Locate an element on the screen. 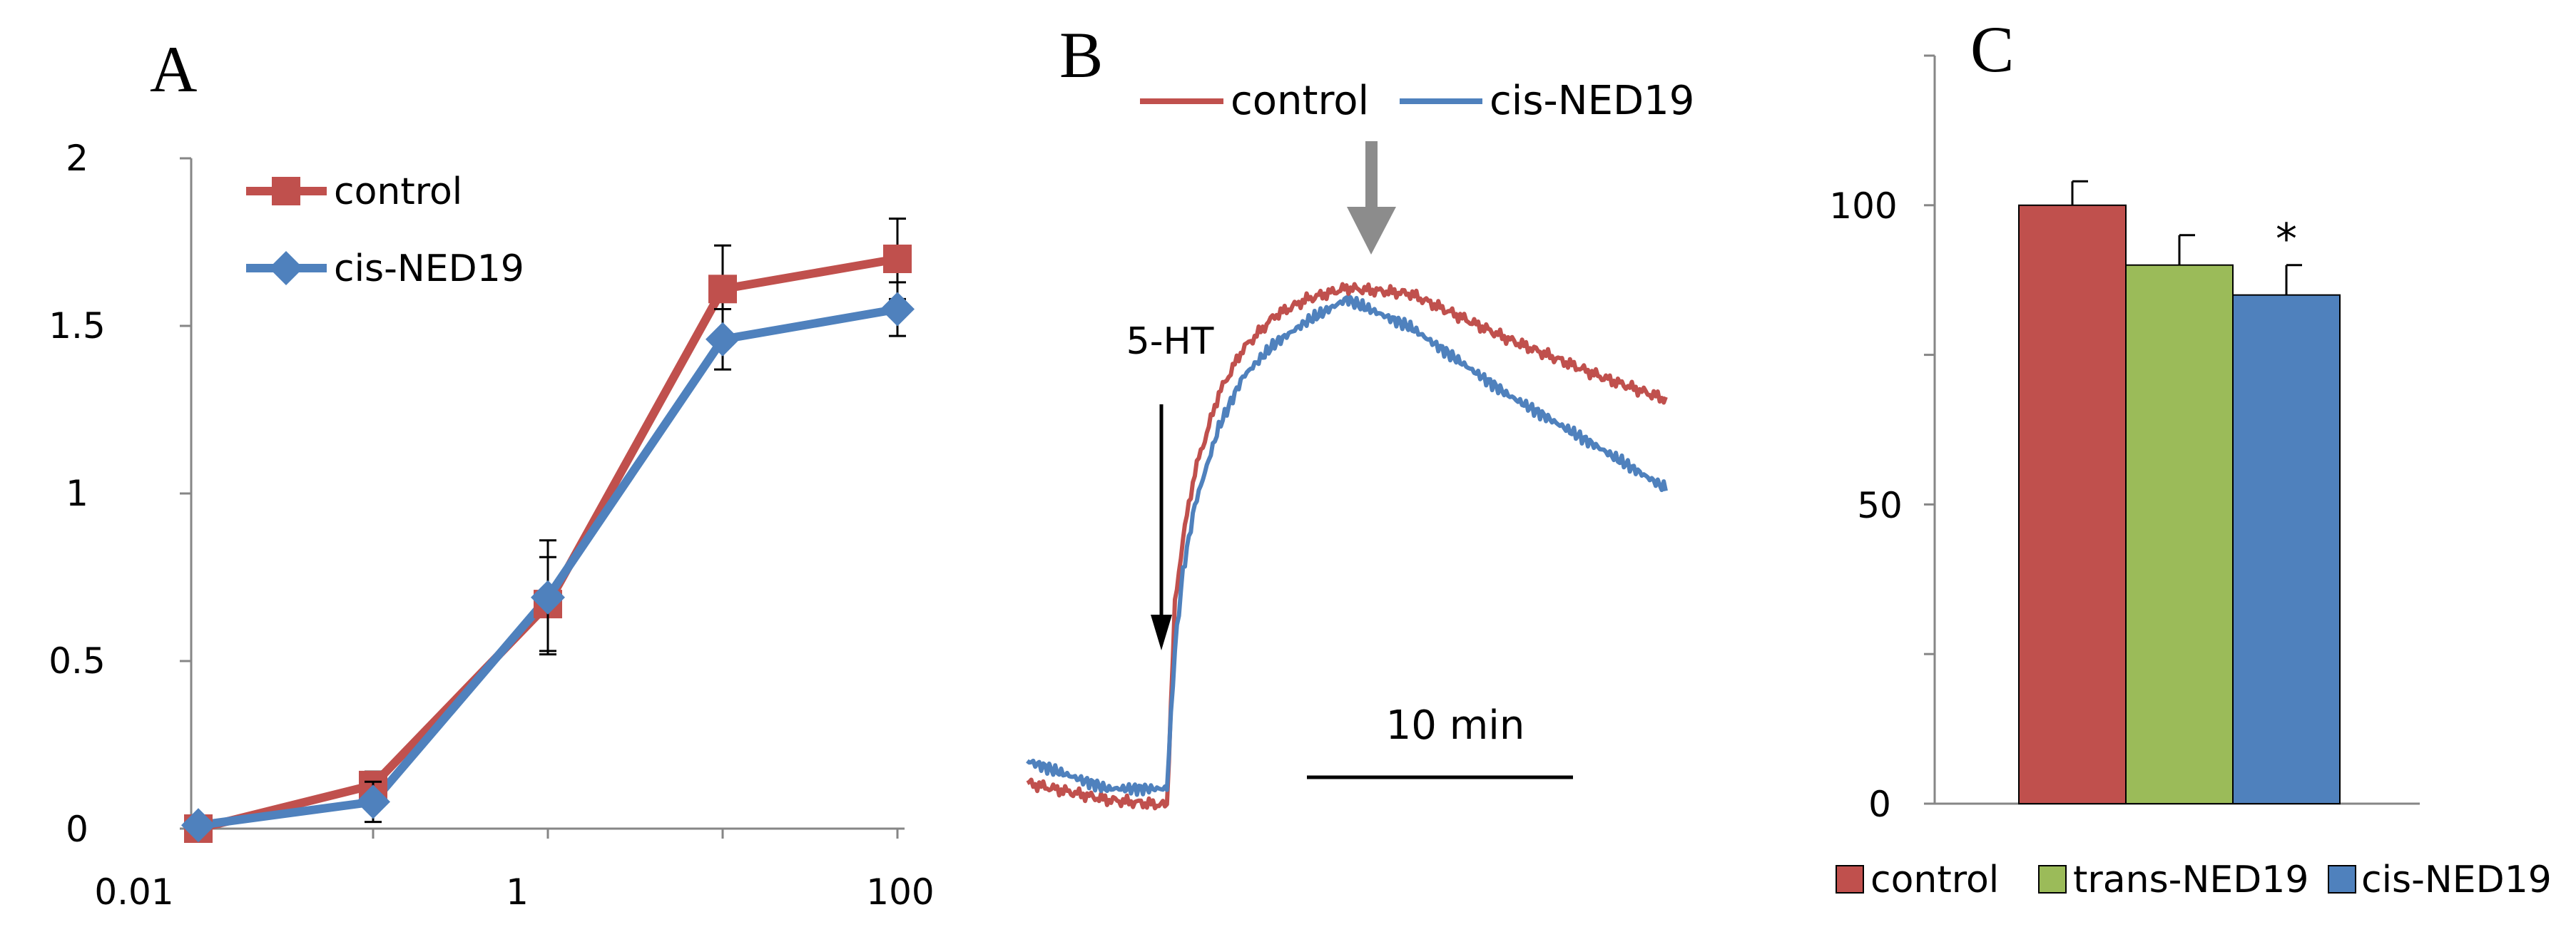 This screenshot has height=947, width=2576. stimulus-arrow-head is located at coordinates (1161, 632).